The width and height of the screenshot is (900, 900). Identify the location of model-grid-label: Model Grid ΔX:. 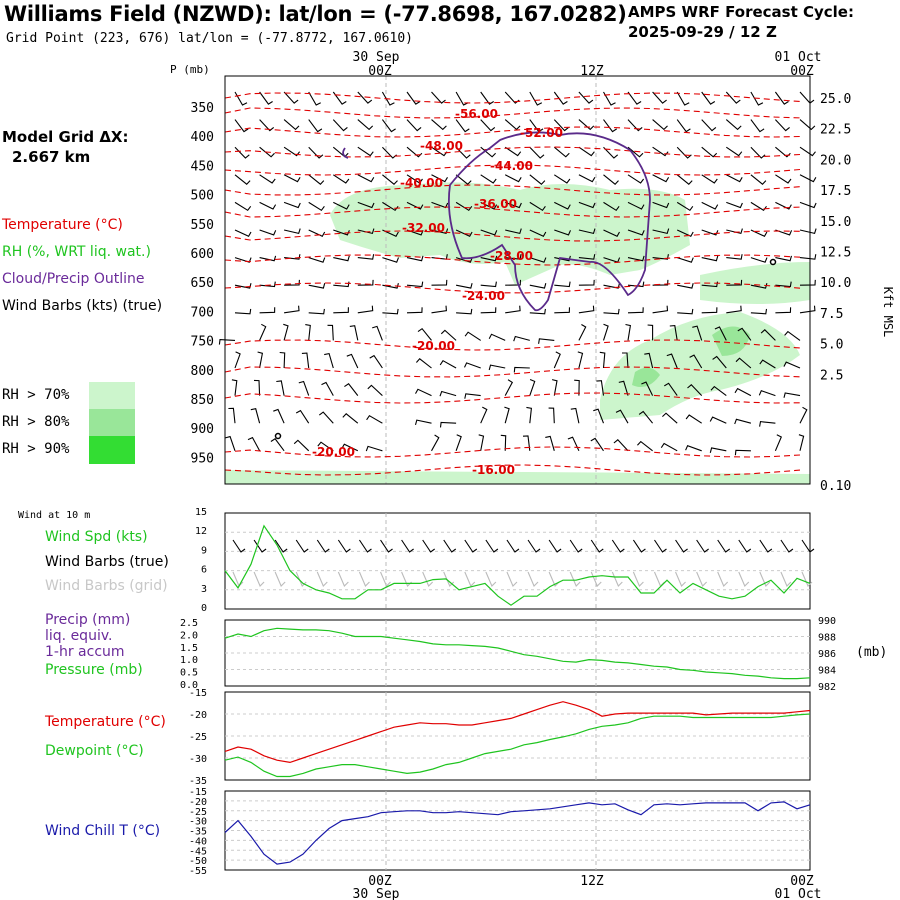
(65, 137).